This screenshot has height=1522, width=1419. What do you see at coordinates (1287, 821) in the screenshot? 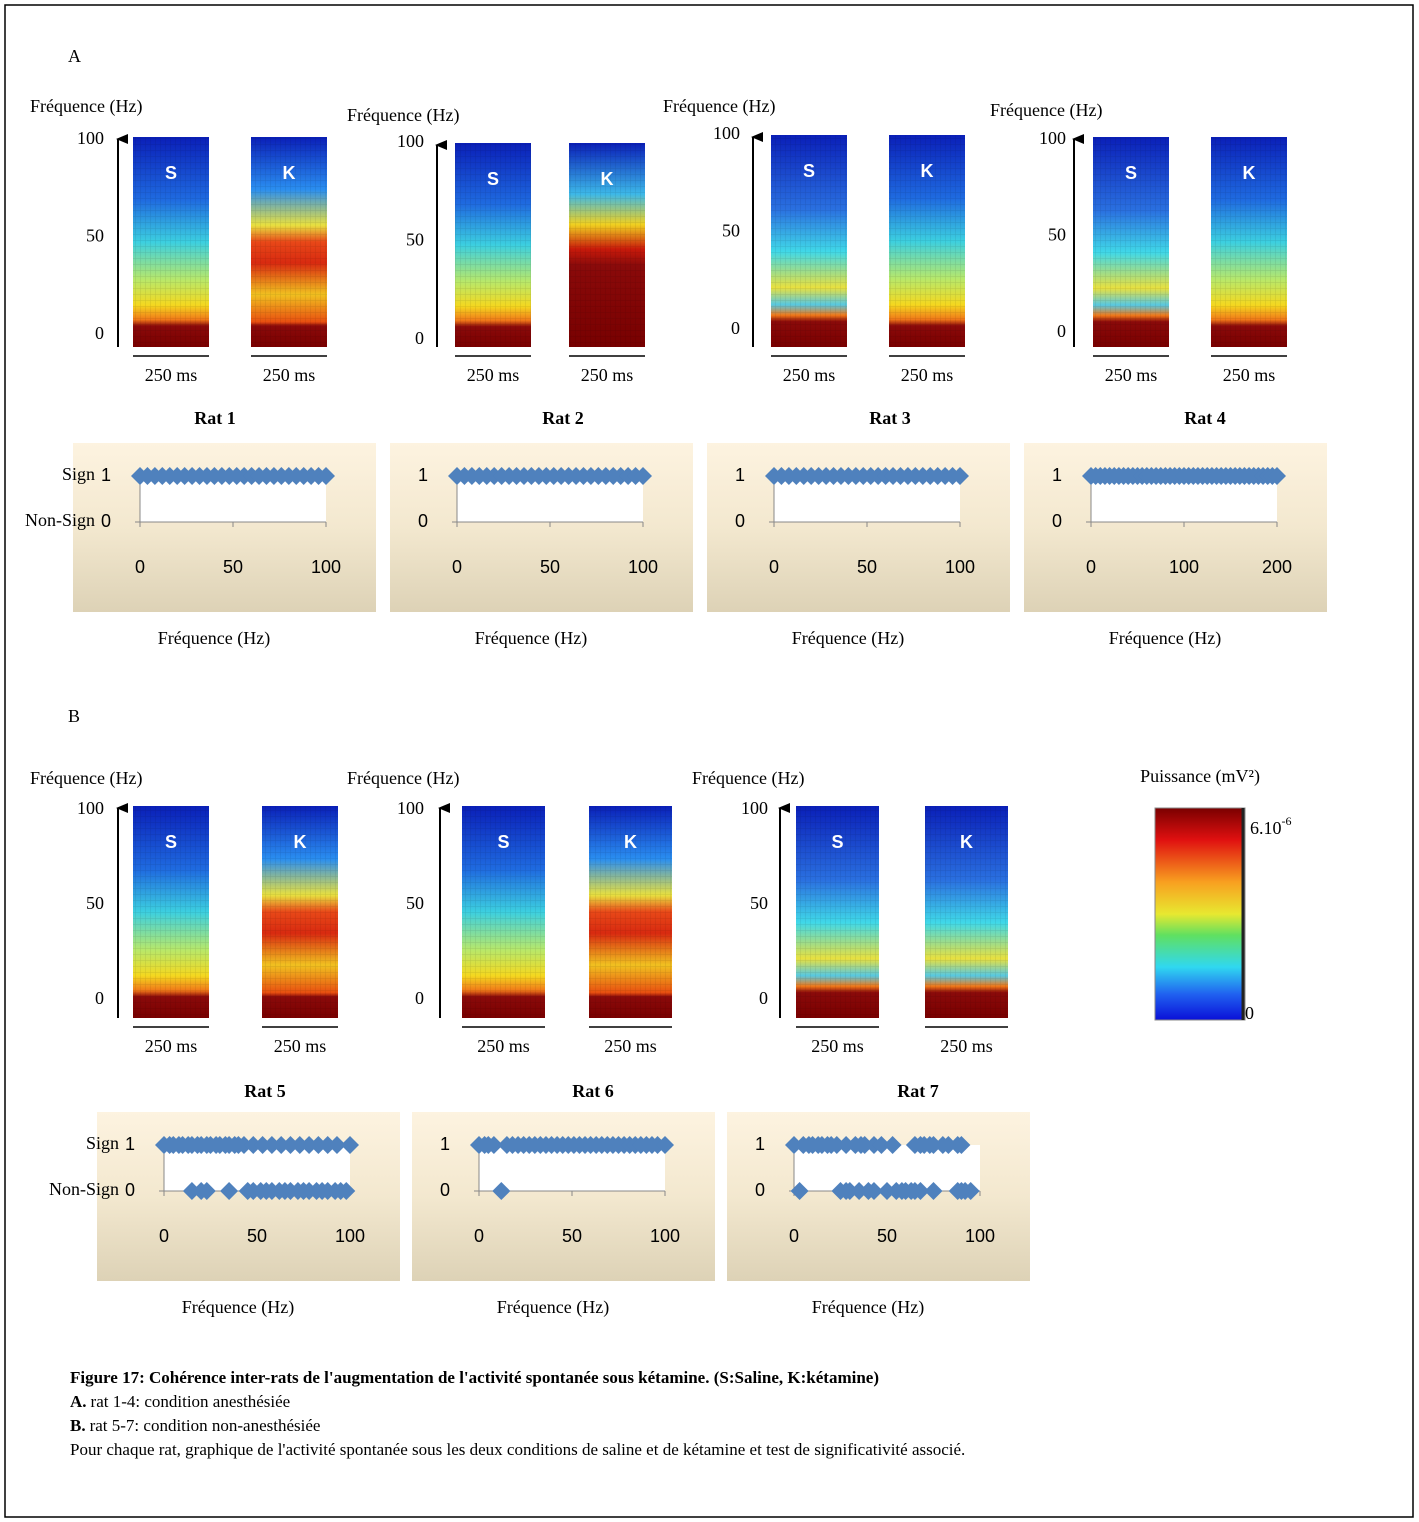
I see `colorbar-max-exponent: -6` at bounding box center [1287, 821].